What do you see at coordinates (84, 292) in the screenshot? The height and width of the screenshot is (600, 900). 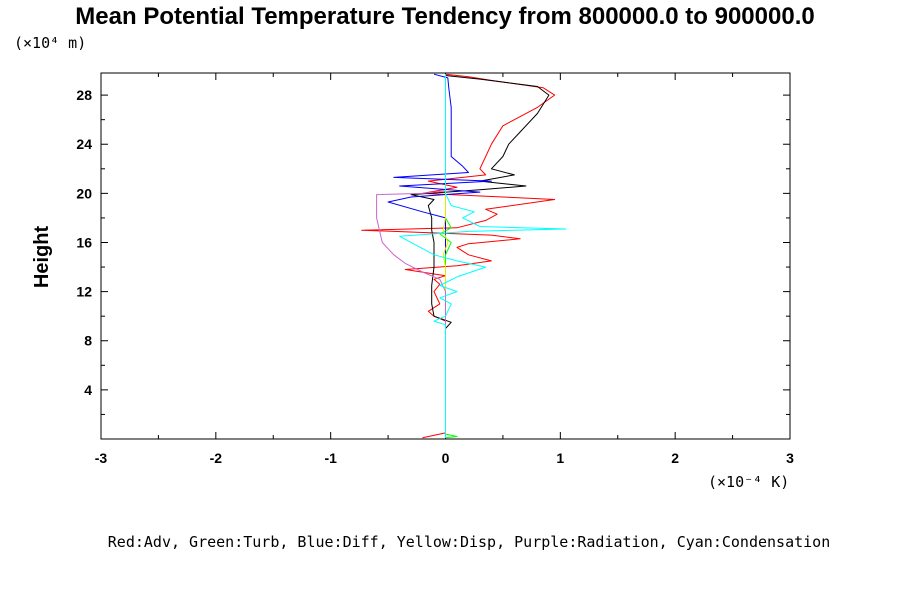 I see `y-tick-label: 12` at bounding box center [84, 292].